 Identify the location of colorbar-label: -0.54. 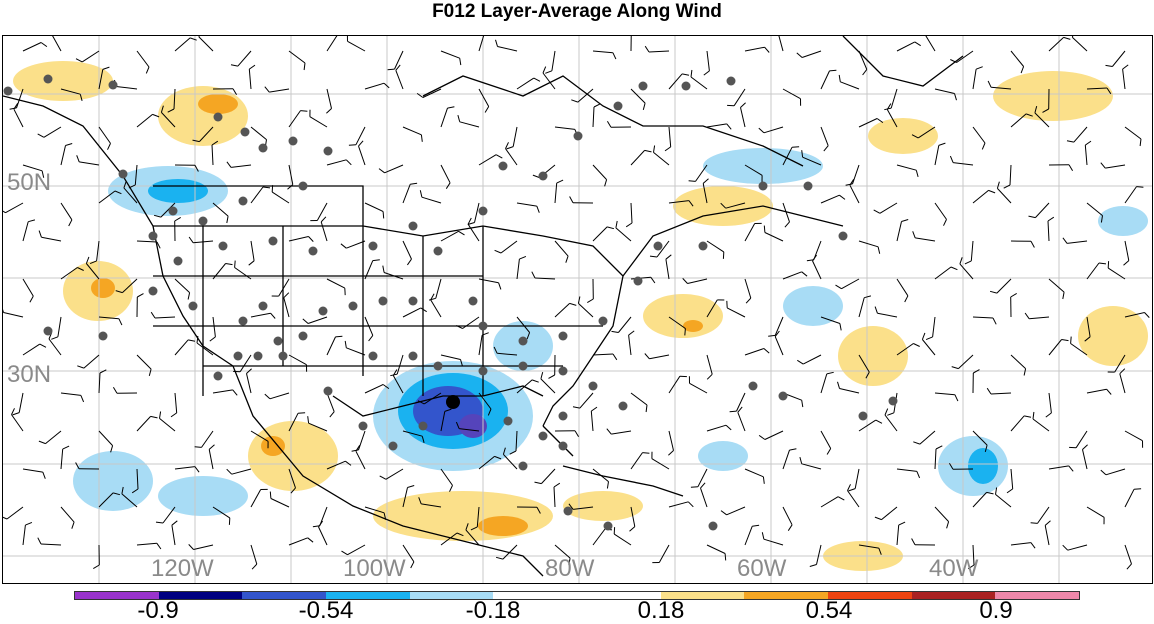
(326, 611).